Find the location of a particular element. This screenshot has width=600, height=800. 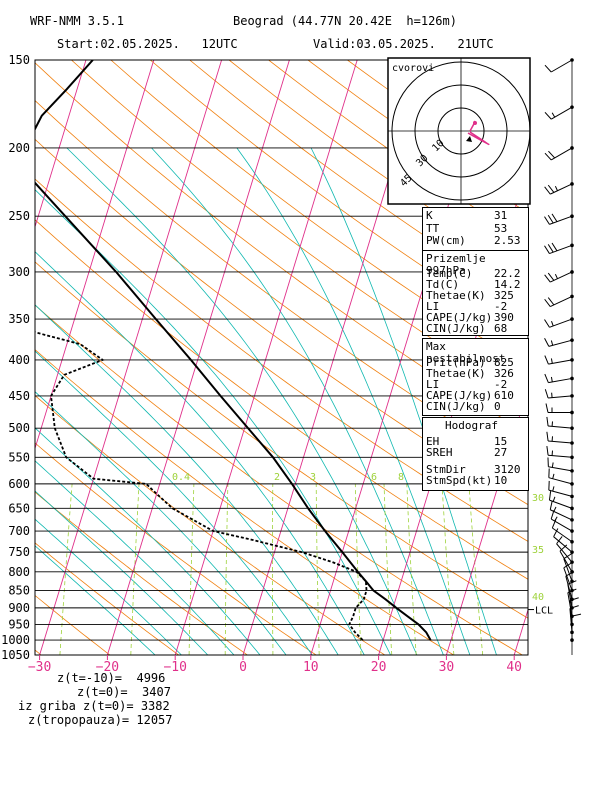

surface-row: LI -2 is located at coordinates (475, 306).